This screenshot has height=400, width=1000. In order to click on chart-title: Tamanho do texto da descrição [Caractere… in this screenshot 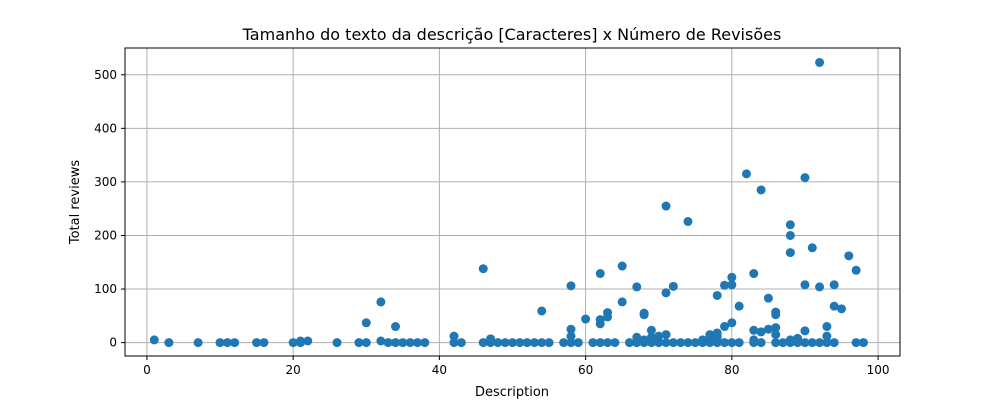, I will do `click(512, 34)`.